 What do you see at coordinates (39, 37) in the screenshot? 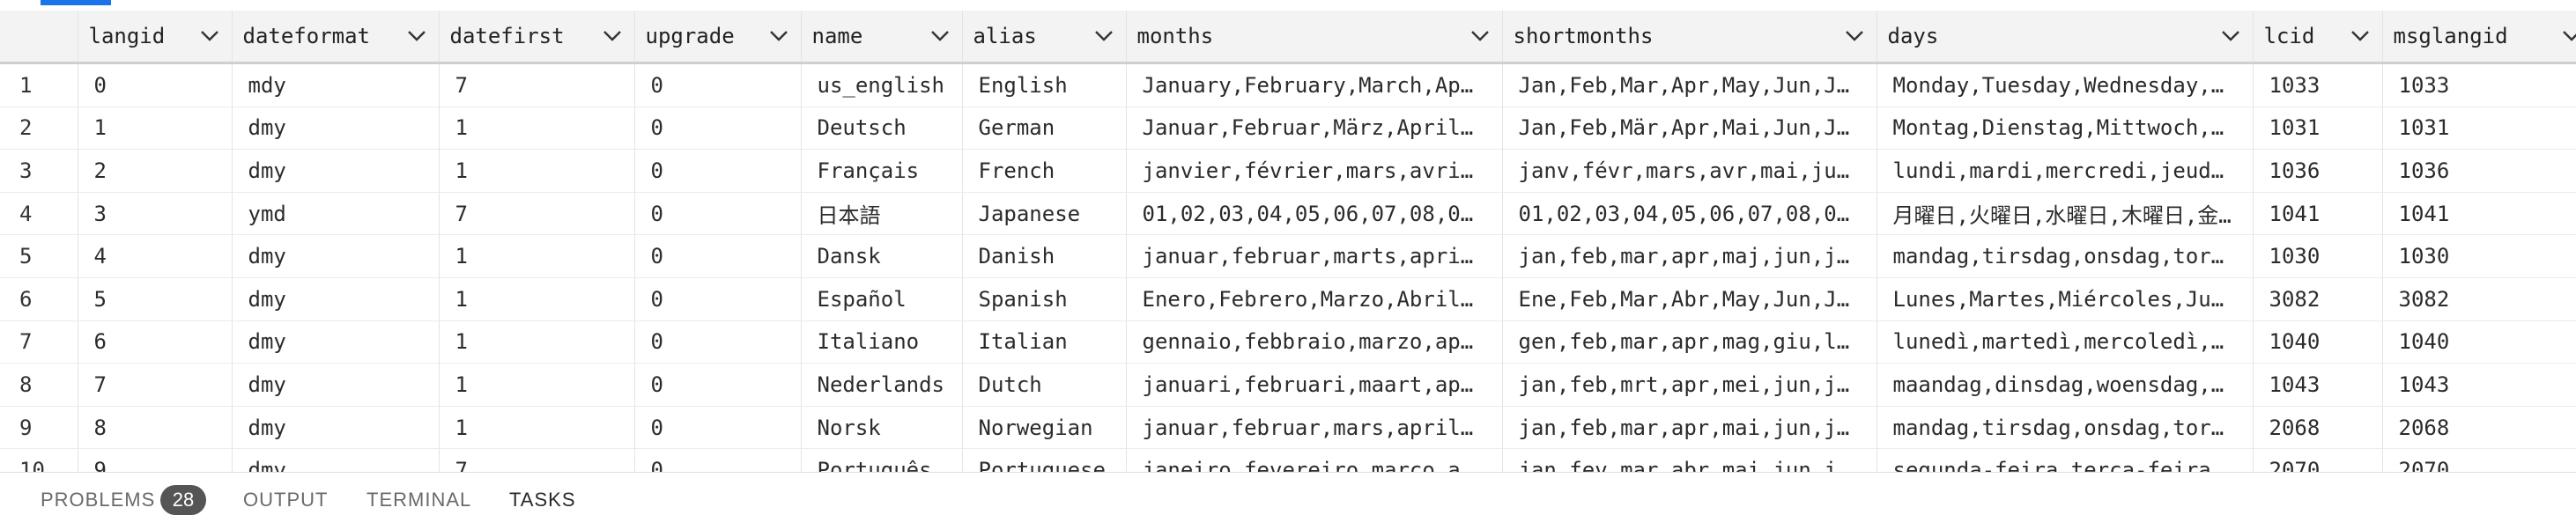
I see `row-number-header` at bounding box center [39, 37].